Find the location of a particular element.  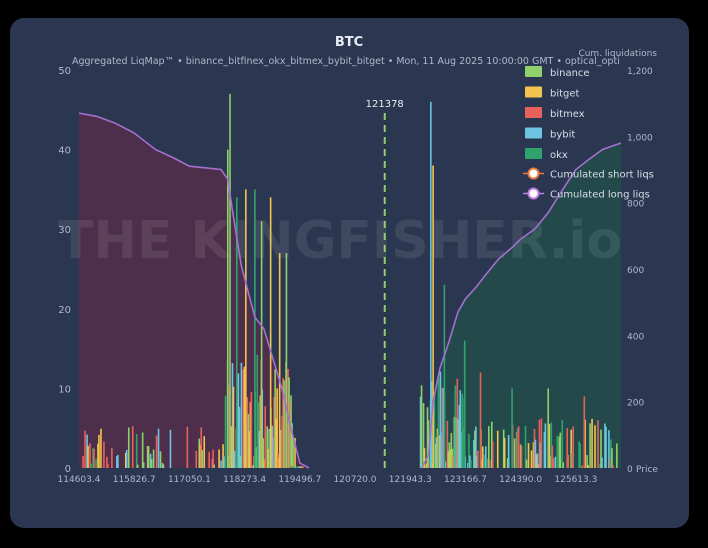

y-tick-label: 20 is located at coordinates (64, 310).